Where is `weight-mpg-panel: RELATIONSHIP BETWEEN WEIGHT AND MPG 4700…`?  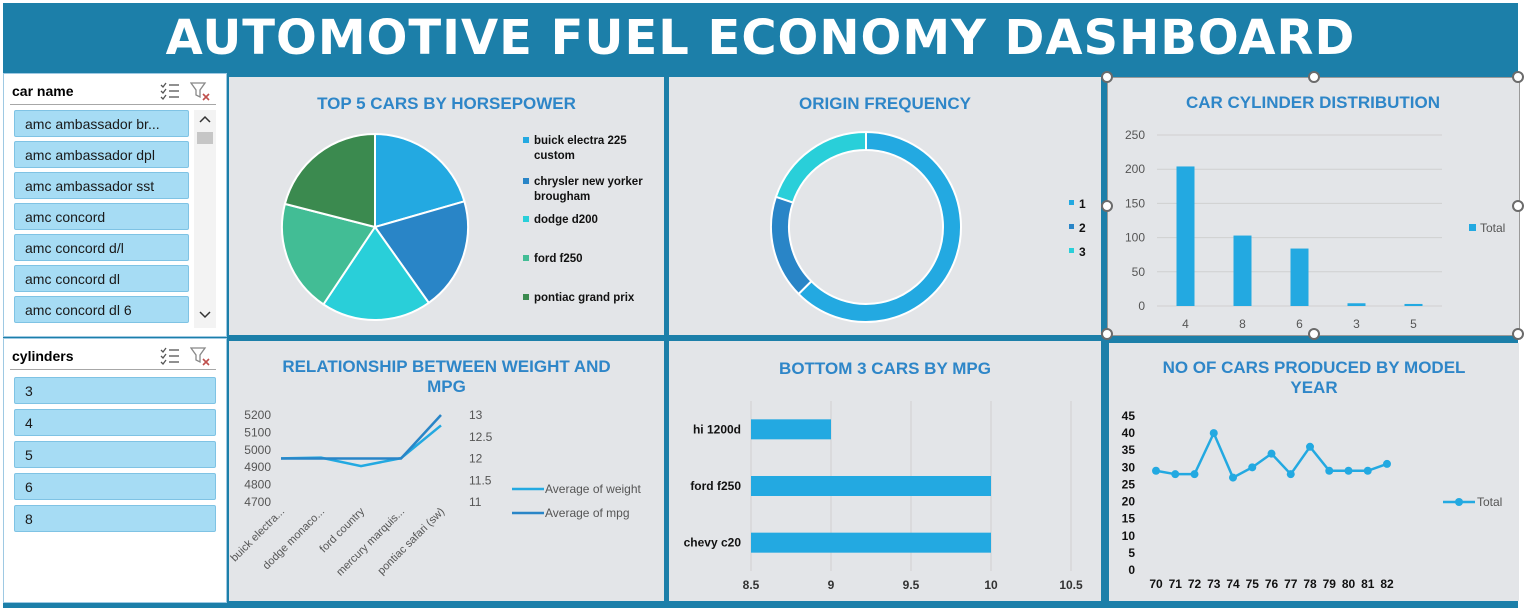 weight-mpg-panel: RELATIONSHIP BETWEEN WEIGHT AND MPG 4700… is located at coordinates (446, 471).